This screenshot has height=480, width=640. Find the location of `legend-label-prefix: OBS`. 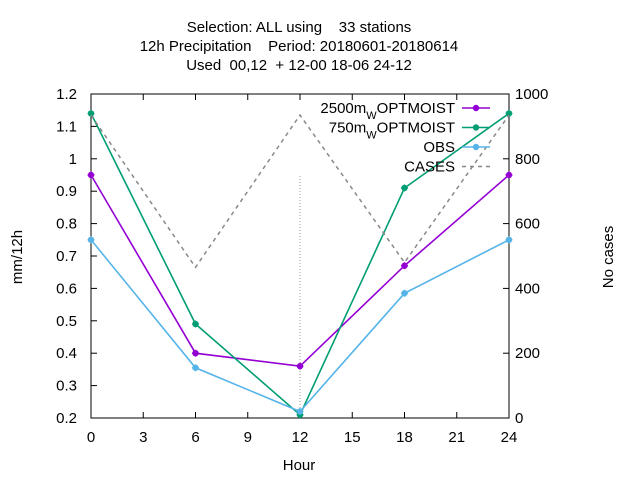

legend-label-prefix: OBS is located at coordinates (439, 147).